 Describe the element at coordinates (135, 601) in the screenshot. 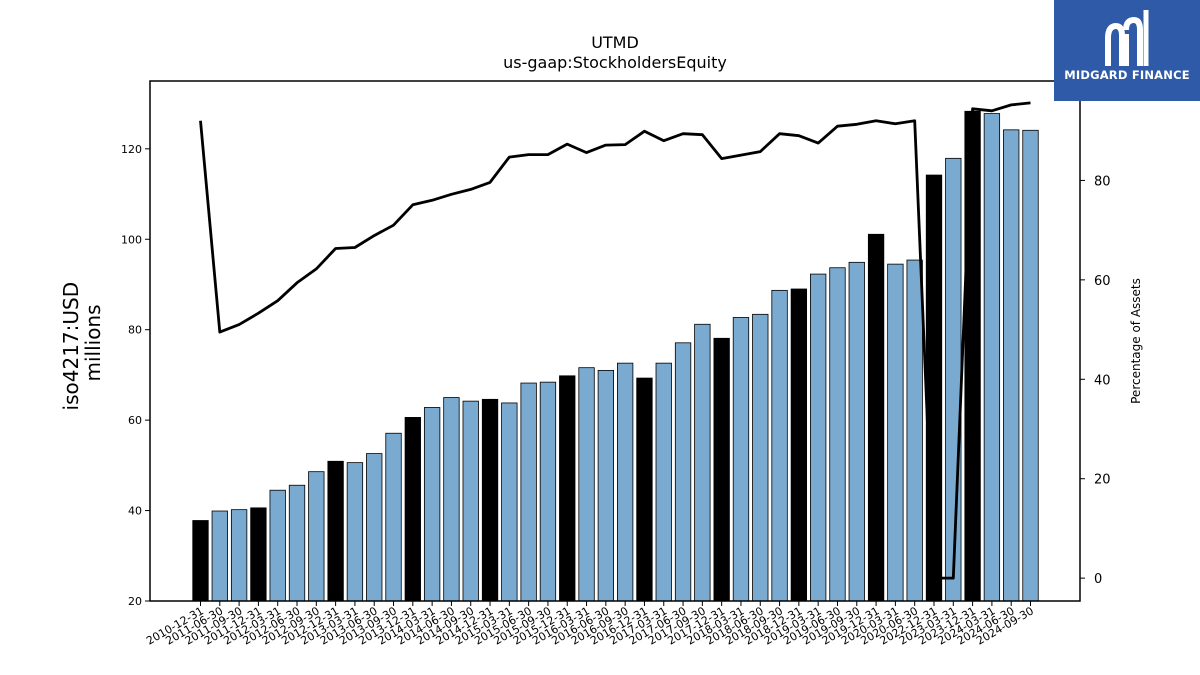

I see `y-tick-label: 20` at that location.